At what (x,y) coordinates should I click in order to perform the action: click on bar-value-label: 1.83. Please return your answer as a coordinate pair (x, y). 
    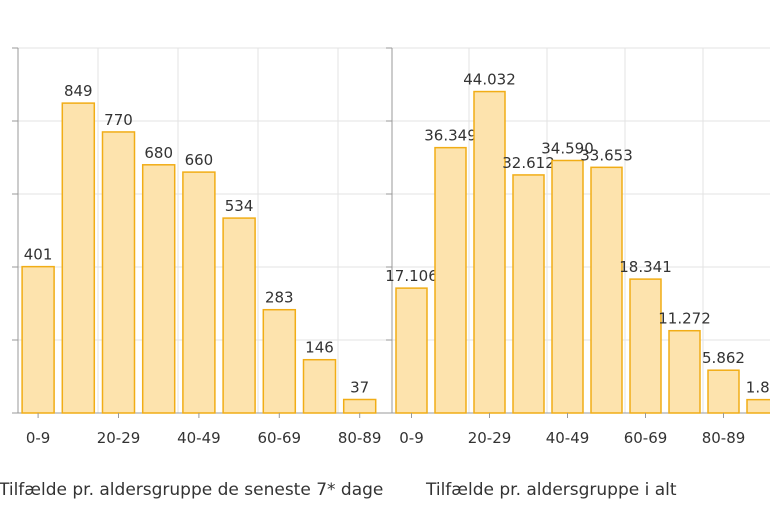
    Looking at the image, I should click on (758, 388).